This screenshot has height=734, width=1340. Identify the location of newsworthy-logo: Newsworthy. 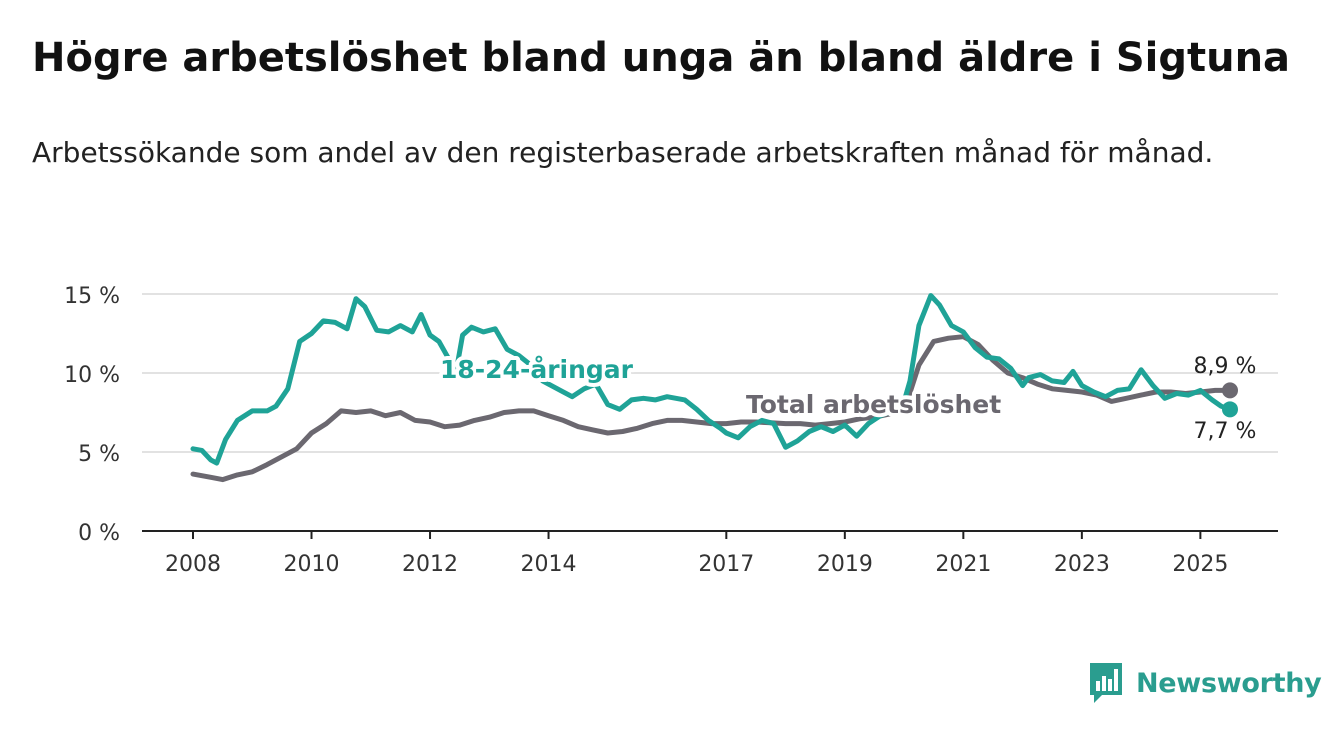
(1205, 683).